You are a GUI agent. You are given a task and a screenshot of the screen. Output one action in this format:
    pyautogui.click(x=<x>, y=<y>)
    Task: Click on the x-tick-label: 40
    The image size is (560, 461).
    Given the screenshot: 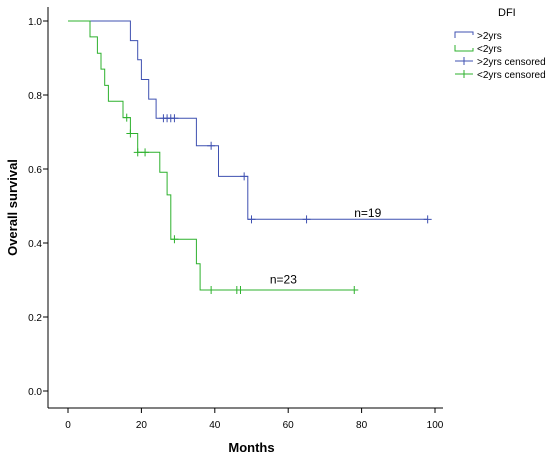 What is the action you would take?
    pyautogui.click(x=215, y=425)
    